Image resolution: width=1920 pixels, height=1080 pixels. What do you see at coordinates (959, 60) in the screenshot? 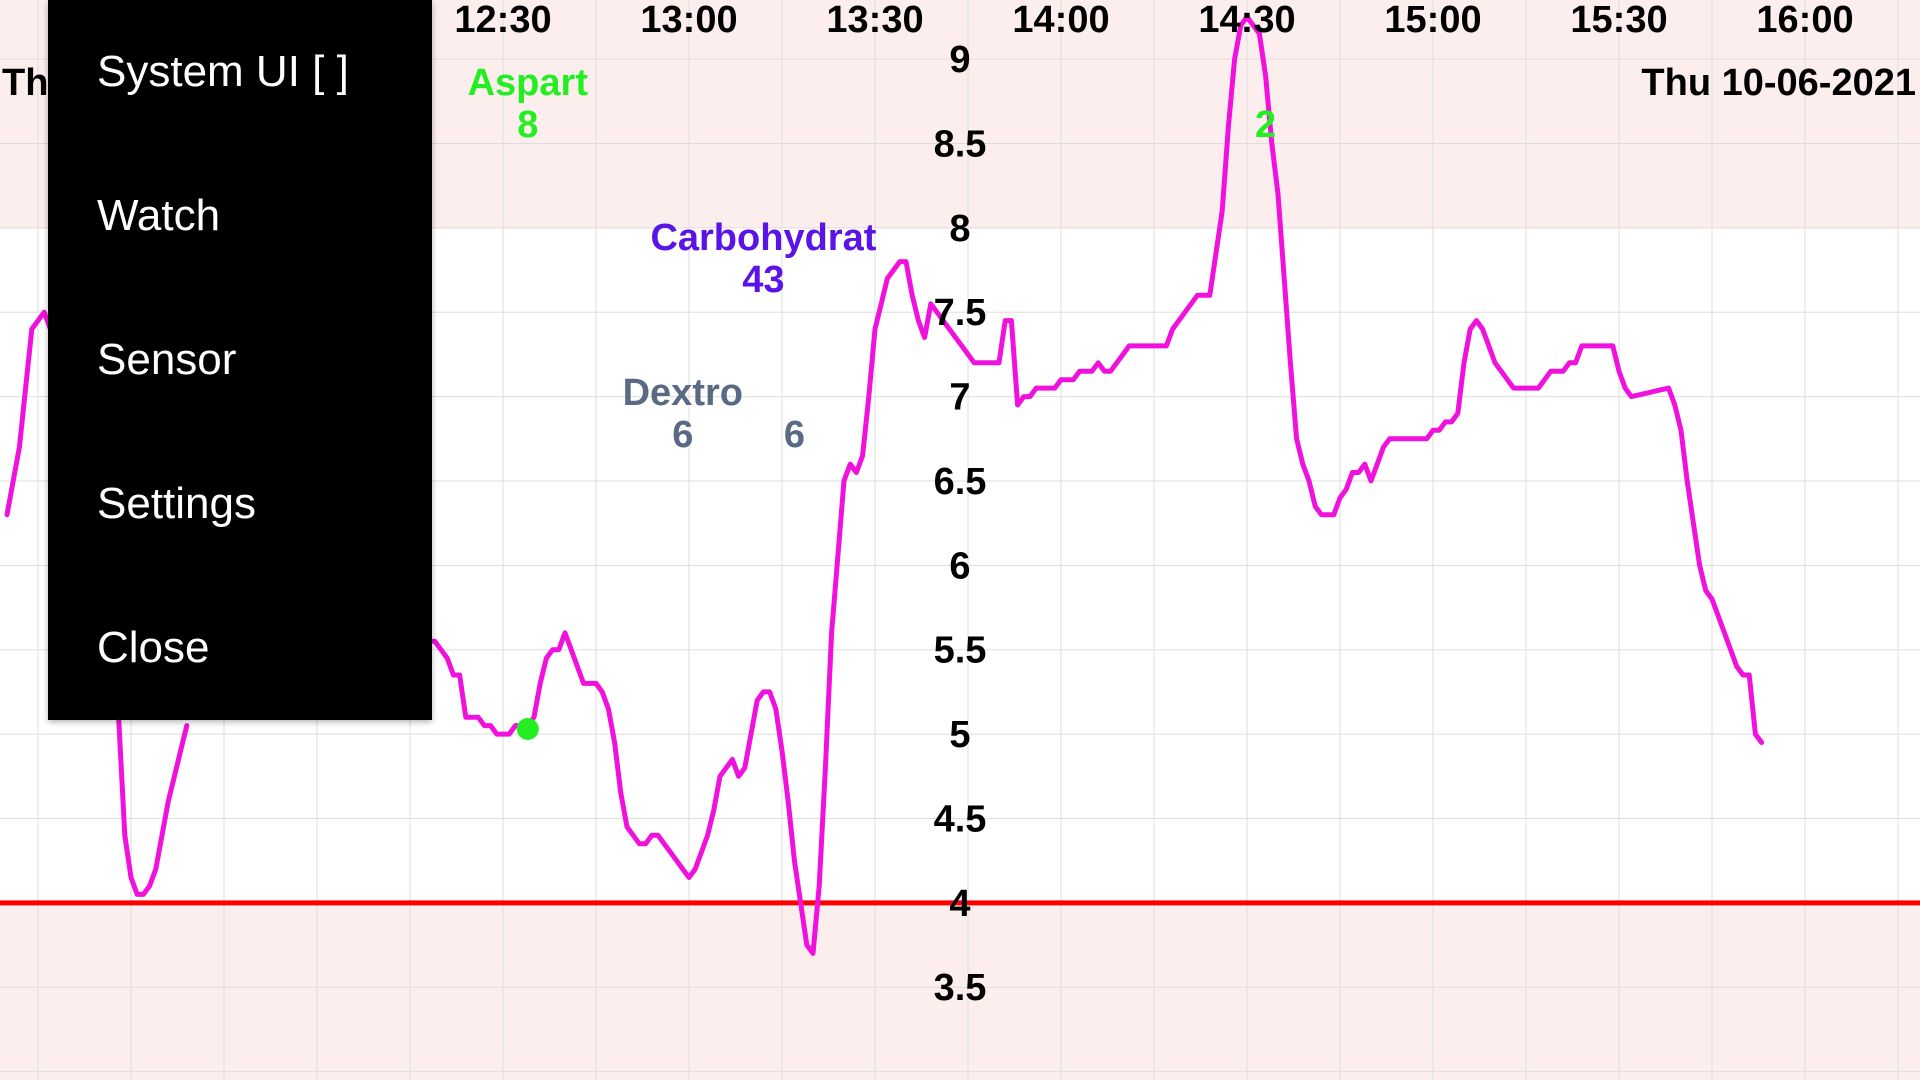
I see `y-tick-label: 9` at bounding box center [959, 60].